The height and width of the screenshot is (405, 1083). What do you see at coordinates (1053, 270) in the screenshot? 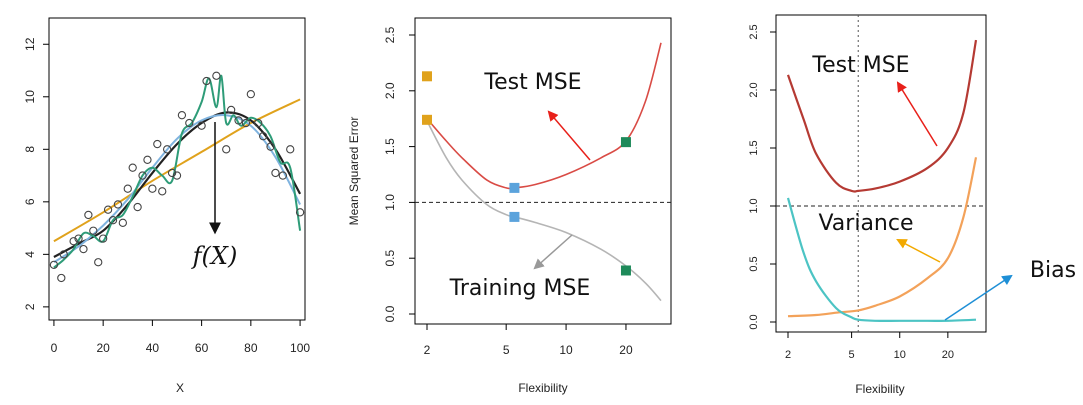
I see `panel-3-bias-label: Bias` at bounding box center [1053, 270].